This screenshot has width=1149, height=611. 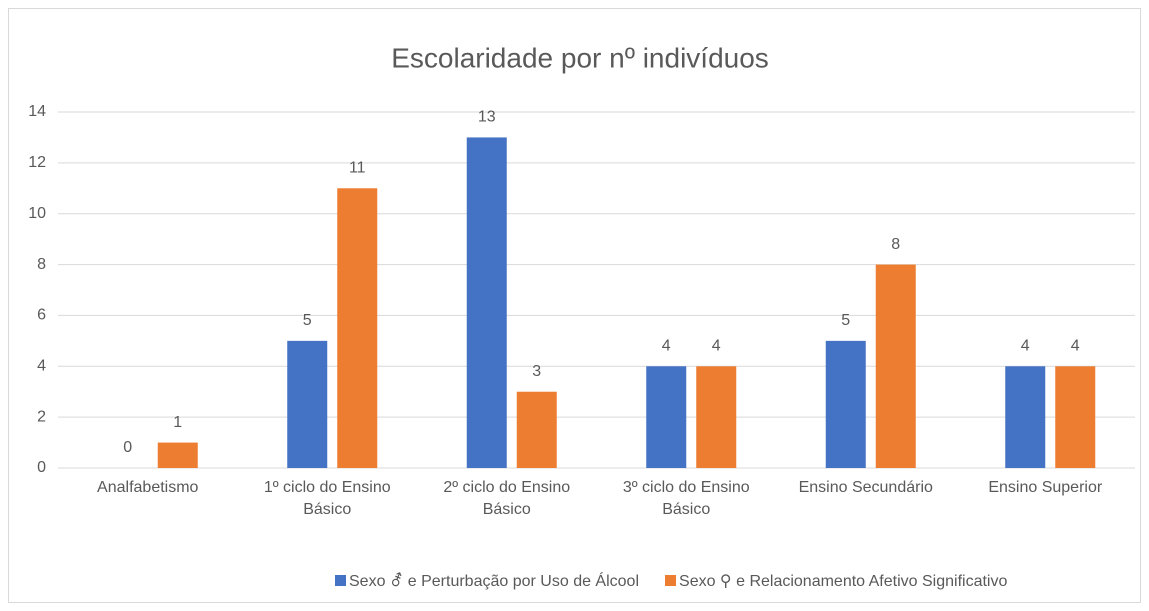 I want to click on y-tick-label: 12, so click(x=37, y=162).